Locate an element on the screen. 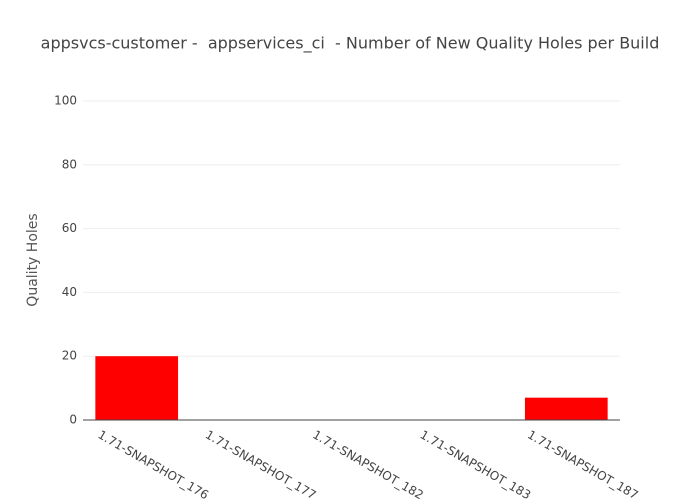 This screenshot has width=700, height=500. x-tick-label: 1.71-SNAPSHOT_182 is located at coordinates (368, 464).